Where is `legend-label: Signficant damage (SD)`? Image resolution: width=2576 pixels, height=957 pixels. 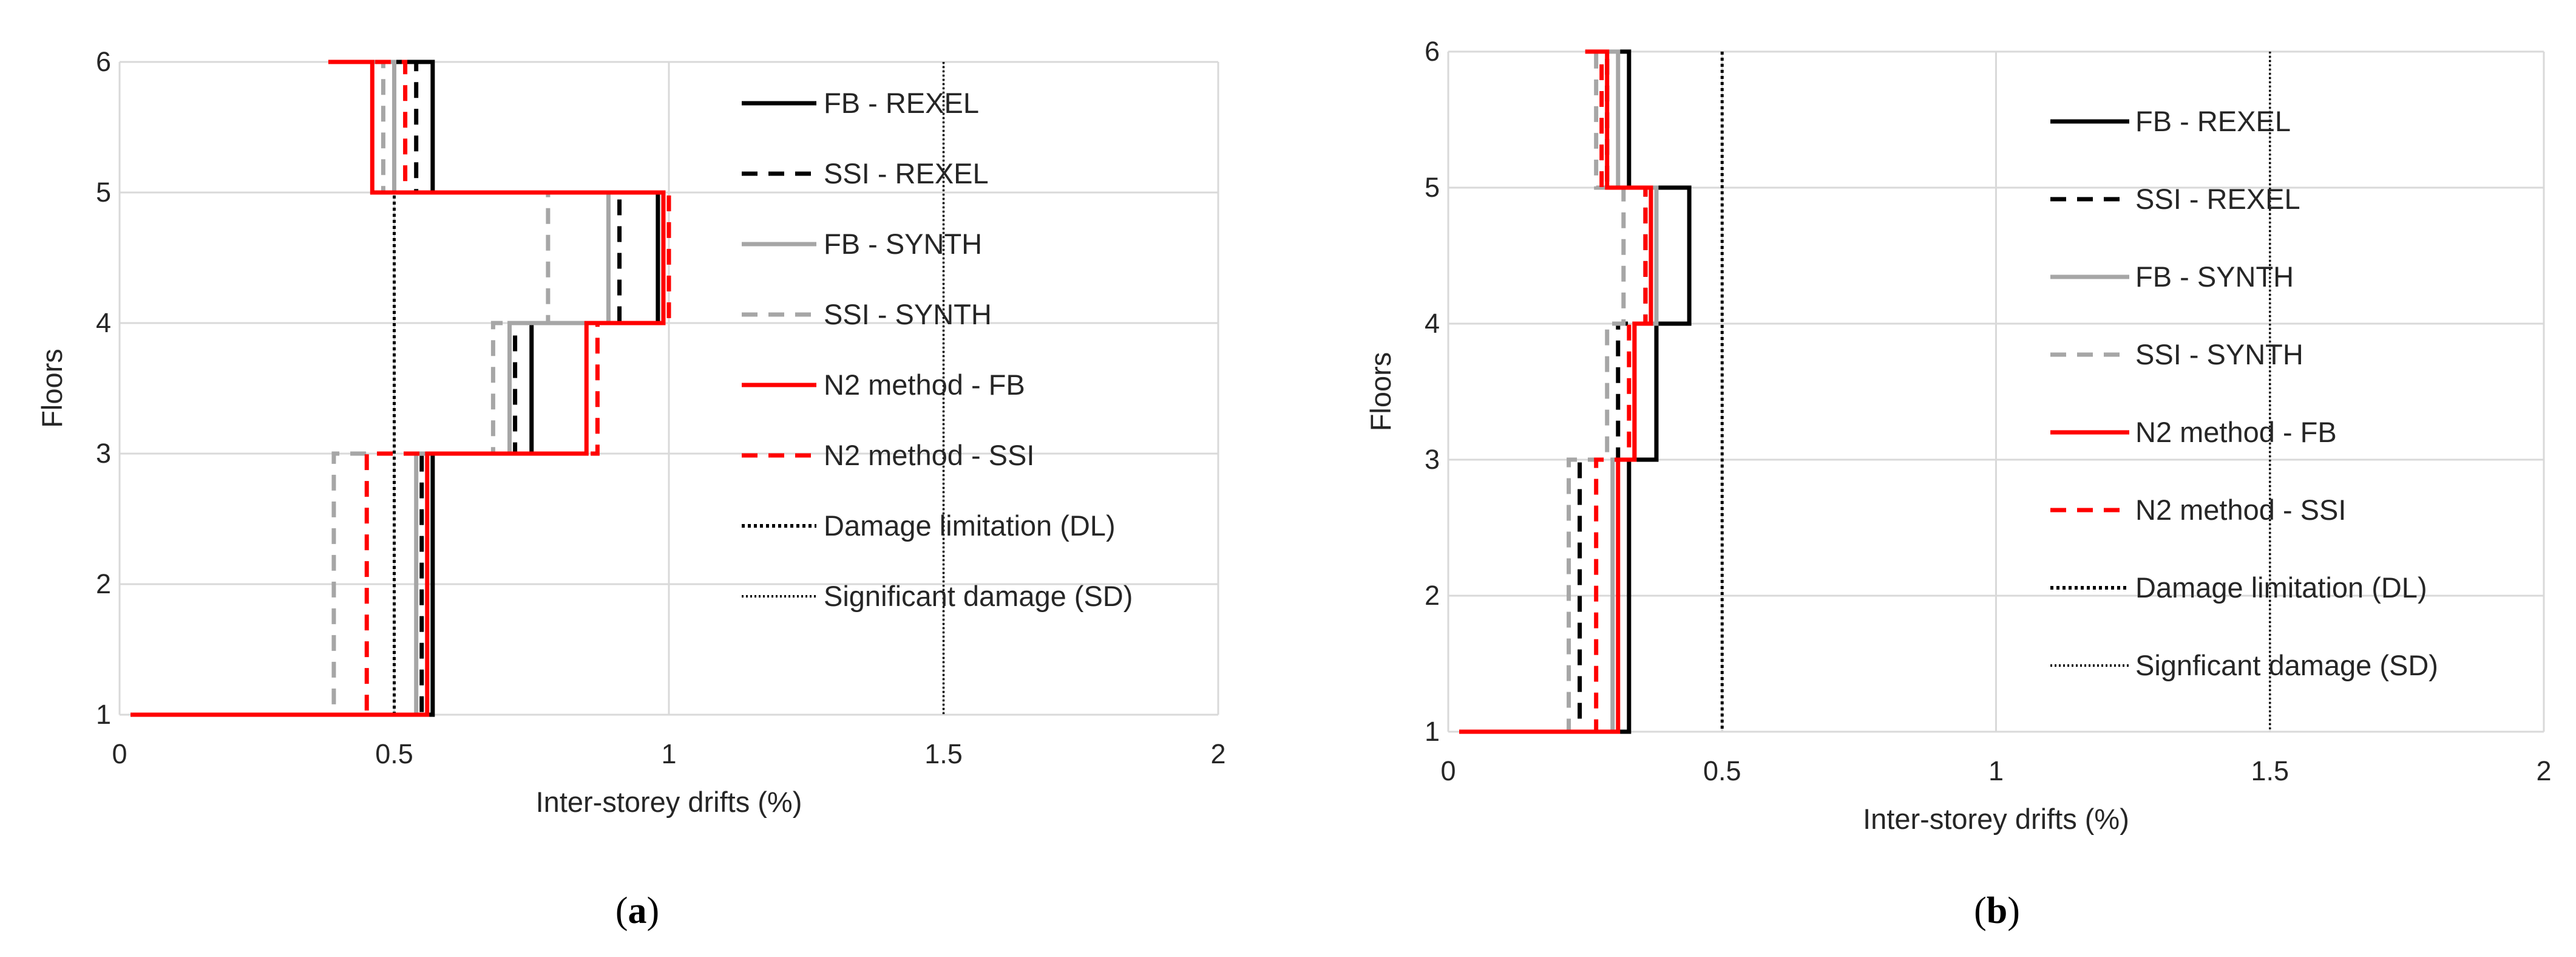 legend-label: Signficant damage (SD) is located at coordinates (2286, 665).